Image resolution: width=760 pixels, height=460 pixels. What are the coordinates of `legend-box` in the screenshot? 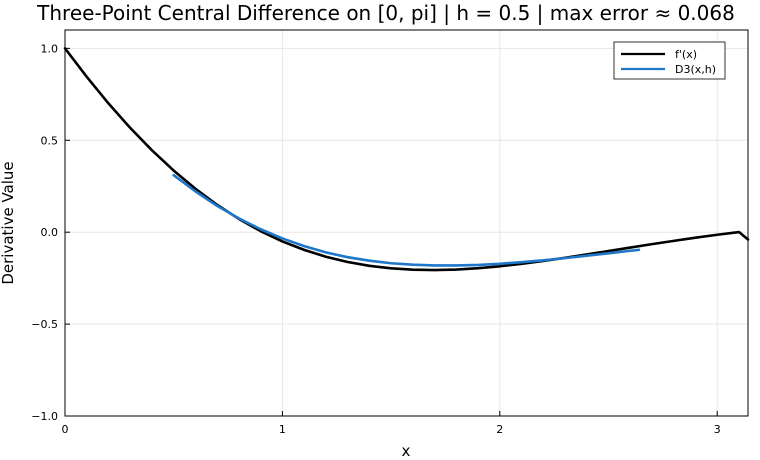 It's located at (669, 60).